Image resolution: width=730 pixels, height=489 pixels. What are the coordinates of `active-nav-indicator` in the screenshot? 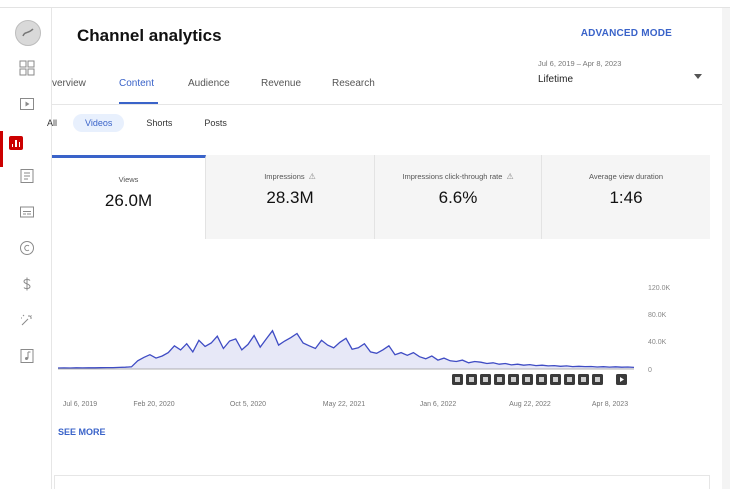 It's located at (1, 149).